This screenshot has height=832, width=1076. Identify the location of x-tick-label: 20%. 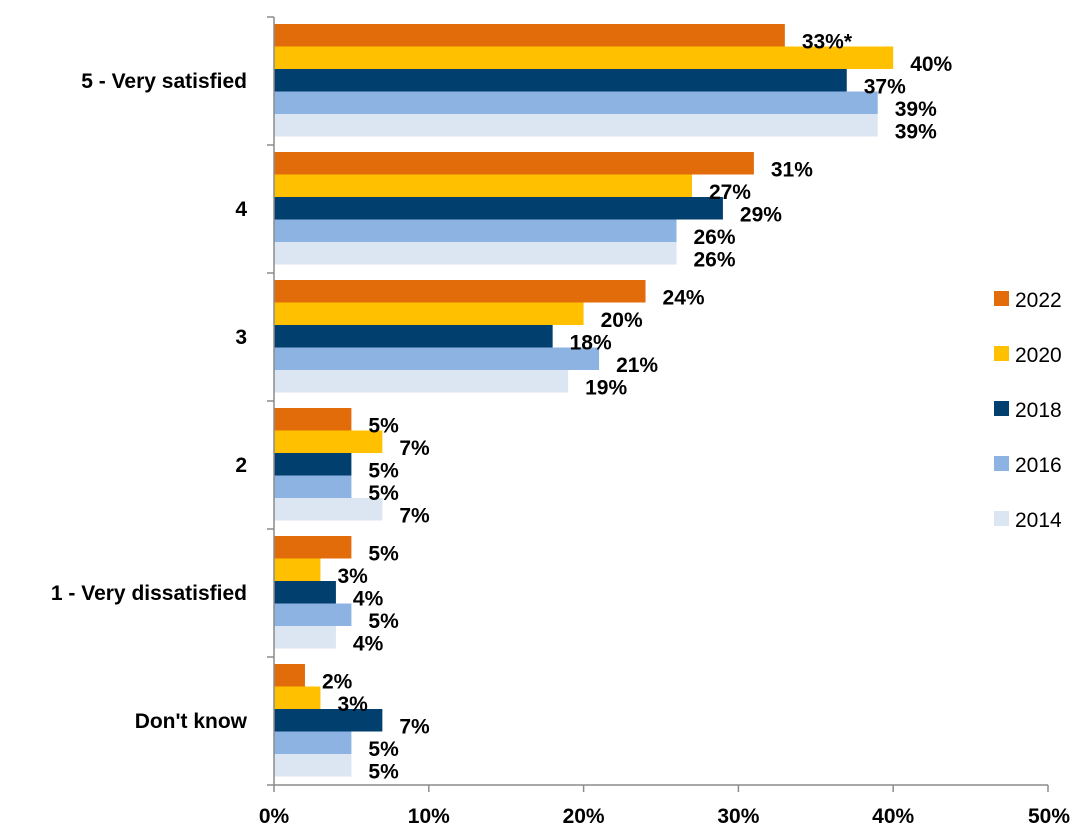
(584, 816).